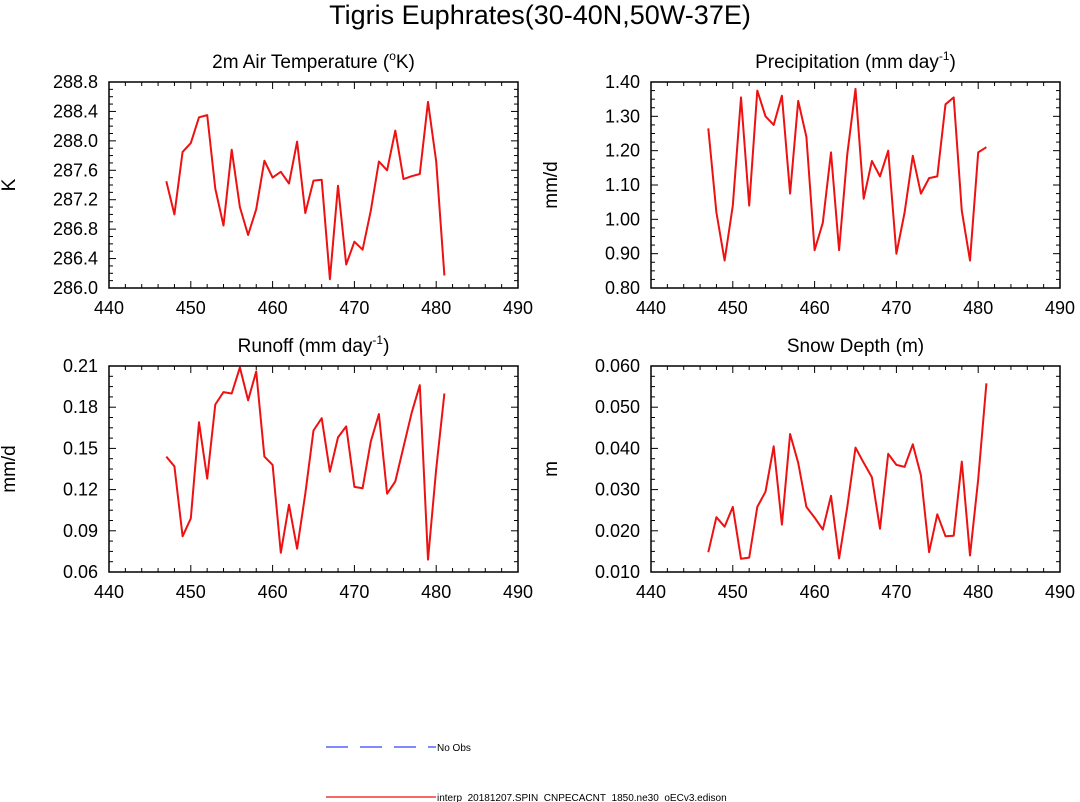  I want to click on y-tick-label: 0.15, so click(80, 448).